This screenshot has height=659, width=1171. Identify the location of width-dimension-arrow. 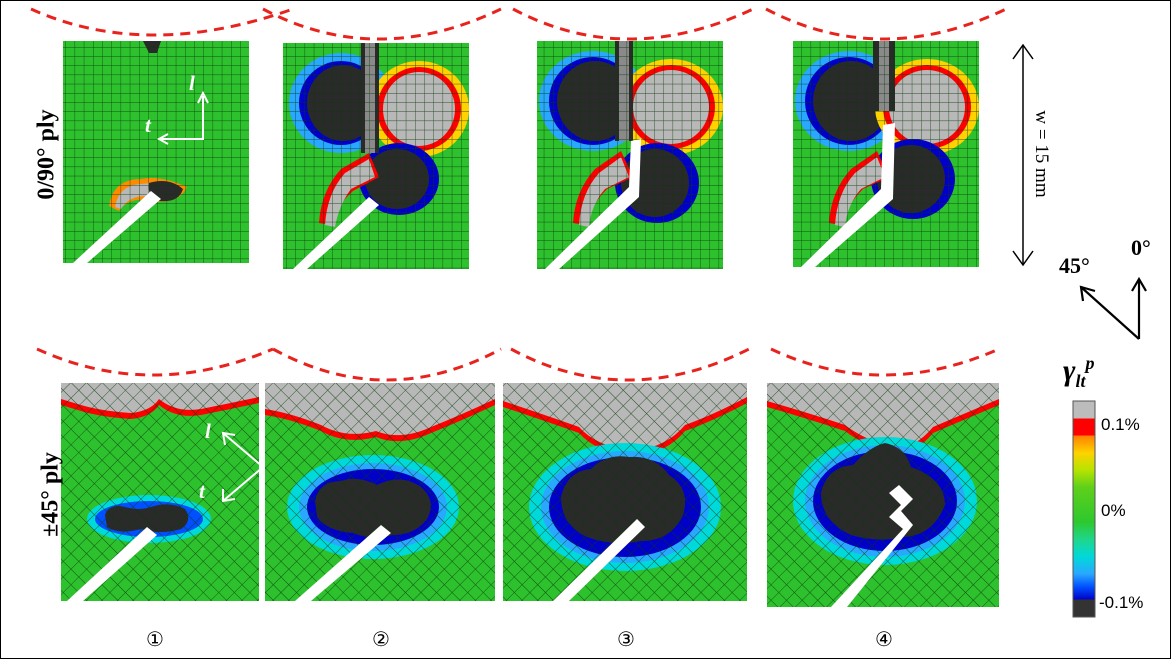
(1023, 155).